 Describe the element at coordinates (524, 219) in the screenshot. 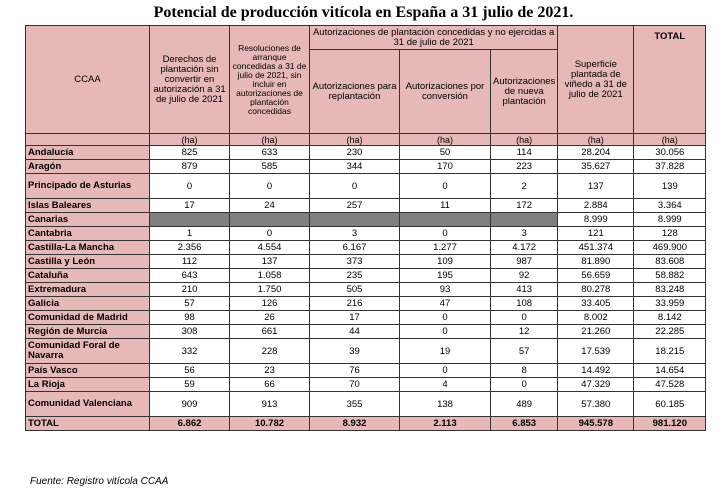

I see `value-cell` at that location.